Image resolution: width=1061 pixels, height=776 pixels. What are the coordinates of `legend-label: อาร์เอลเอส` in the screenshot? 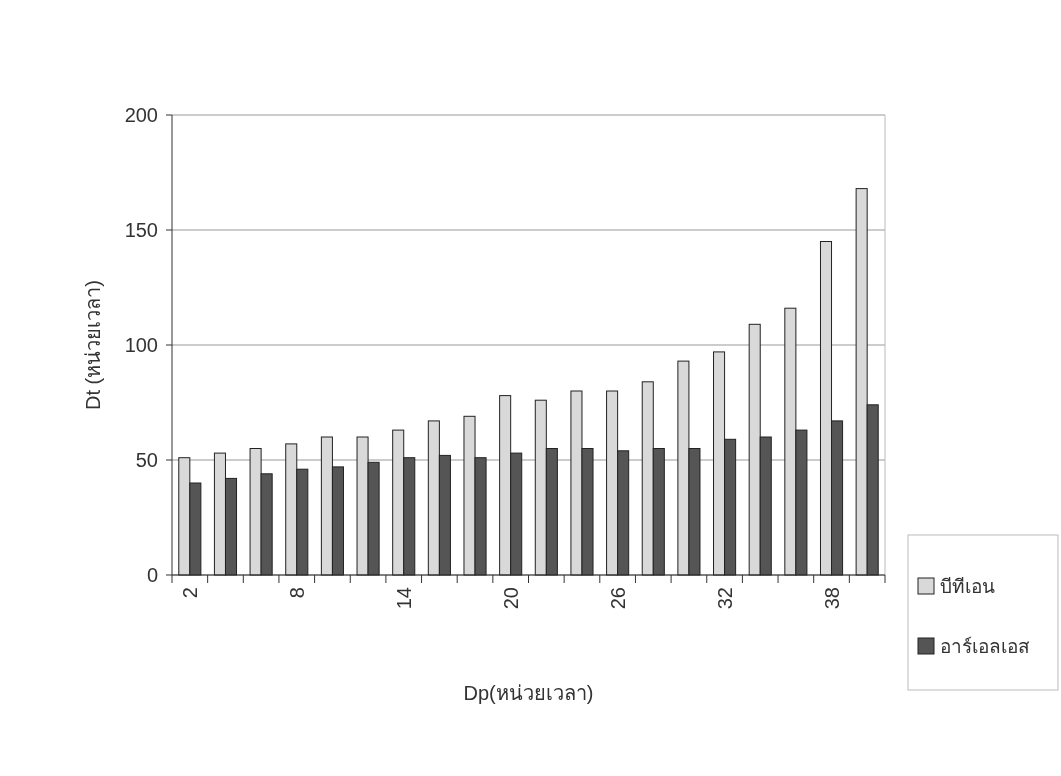 It's located at (985, 646).